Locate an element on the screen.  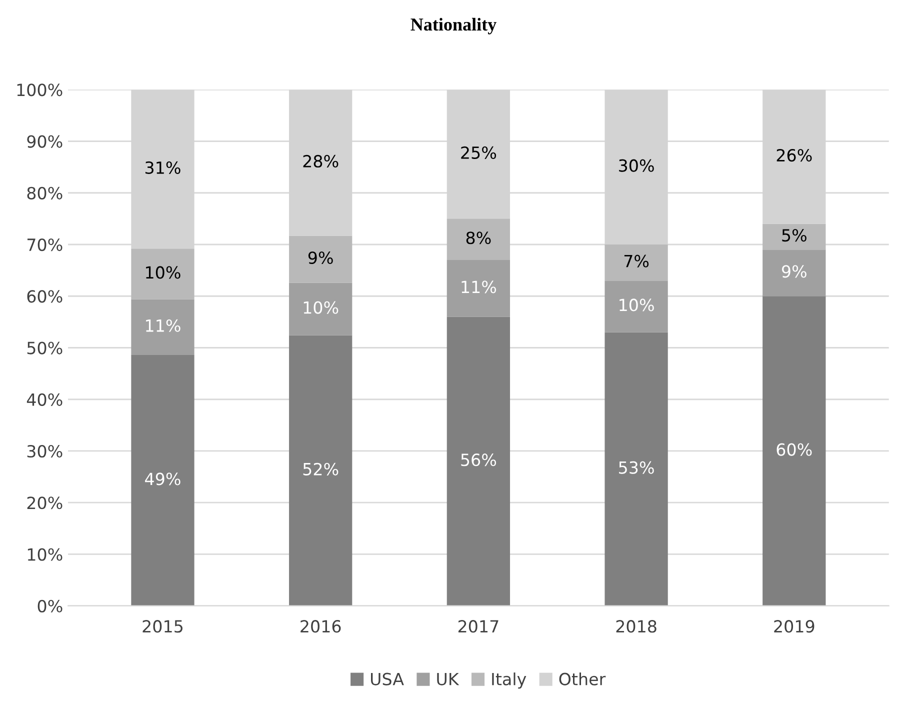
y-tick-label: 80% is located at coordinates (44, 193).